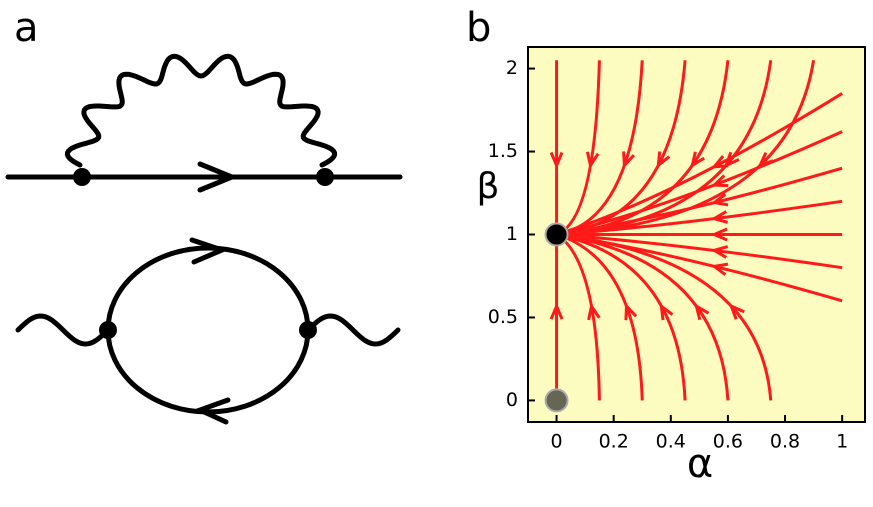 The image size is (873, 507). Describe the element at coordinates (26, 28) in the screenshot. I see `panel-label: a` at that location.